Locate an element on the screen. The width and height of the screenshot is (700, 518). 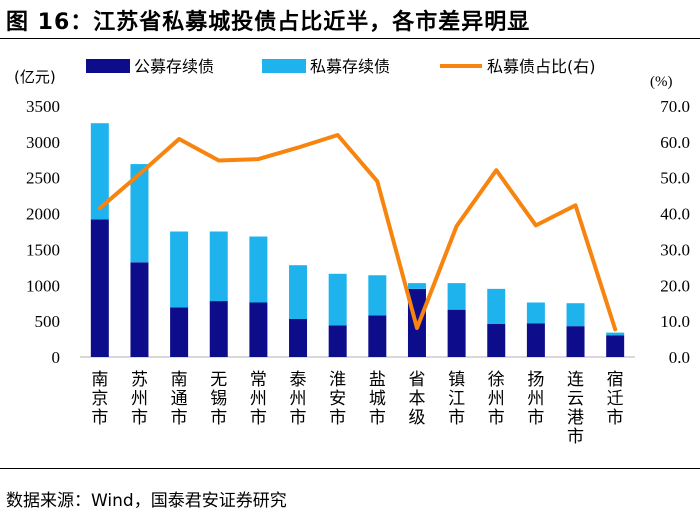
left-tick-label: 0 is located at coordinates (56, 357).